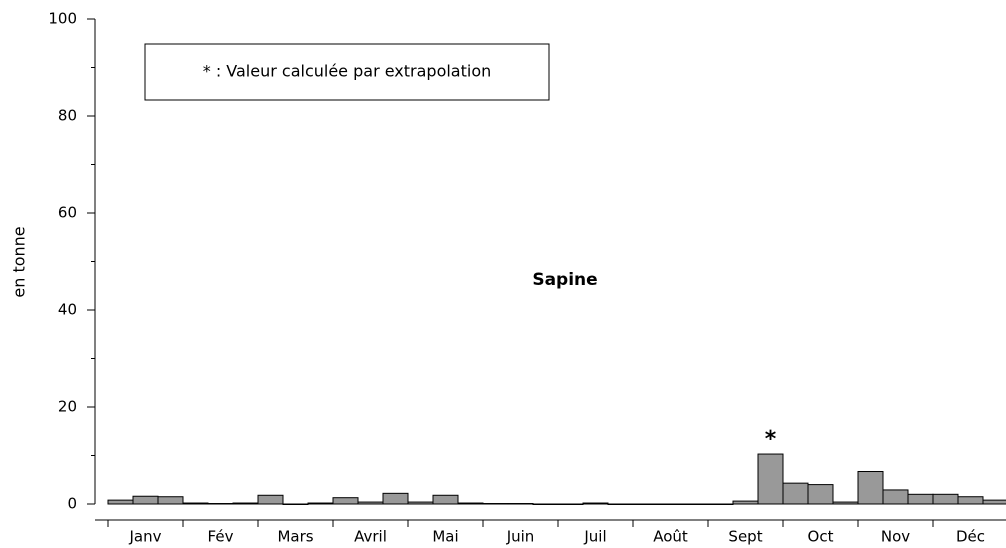  What do you see at coordinates (895, 537) in the screenshot?
I see `x-tick-label: Nov` at bounding box center [895, 537].